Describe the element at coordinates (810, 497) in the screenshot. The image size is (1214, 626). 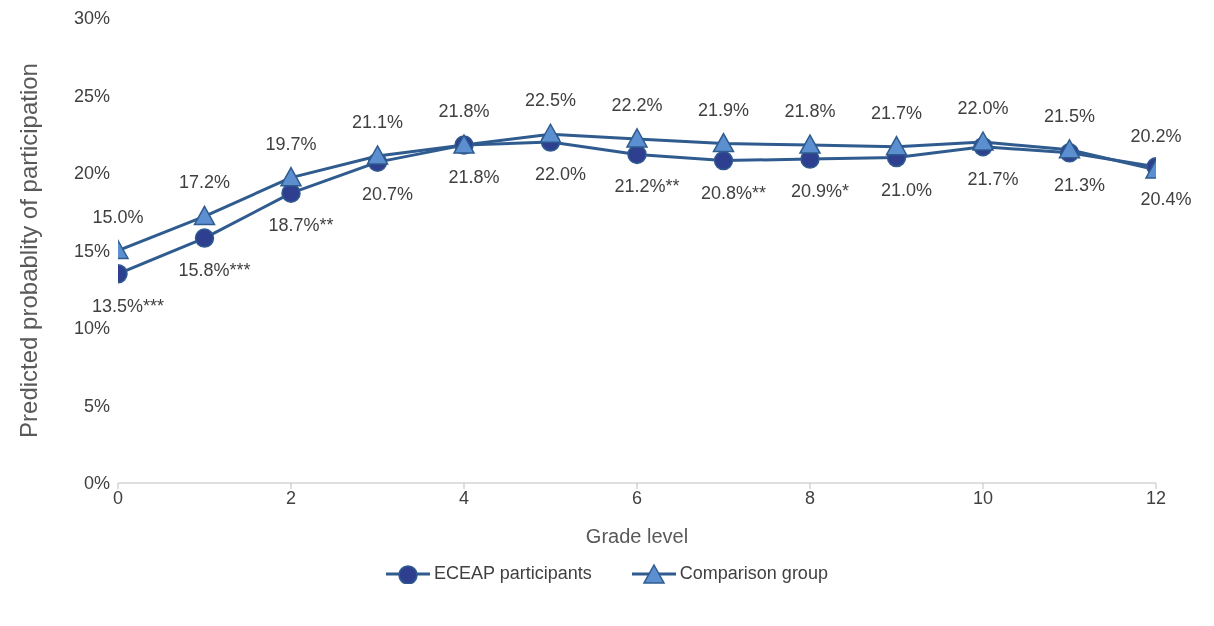
I see `x-tick-label: 8` at that location.